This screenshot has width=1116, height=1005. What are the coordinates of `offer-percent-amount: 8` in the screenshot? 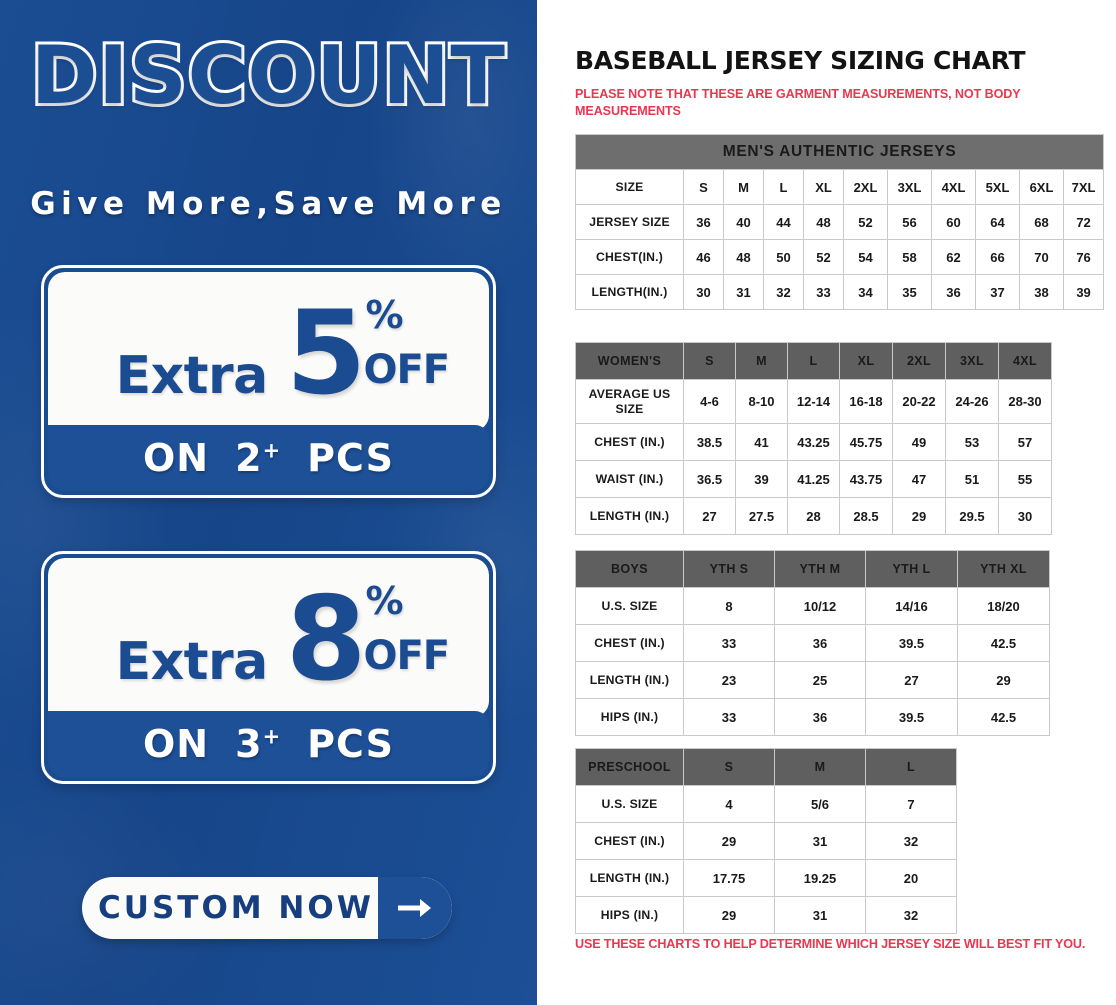 It's located at (326, 639).